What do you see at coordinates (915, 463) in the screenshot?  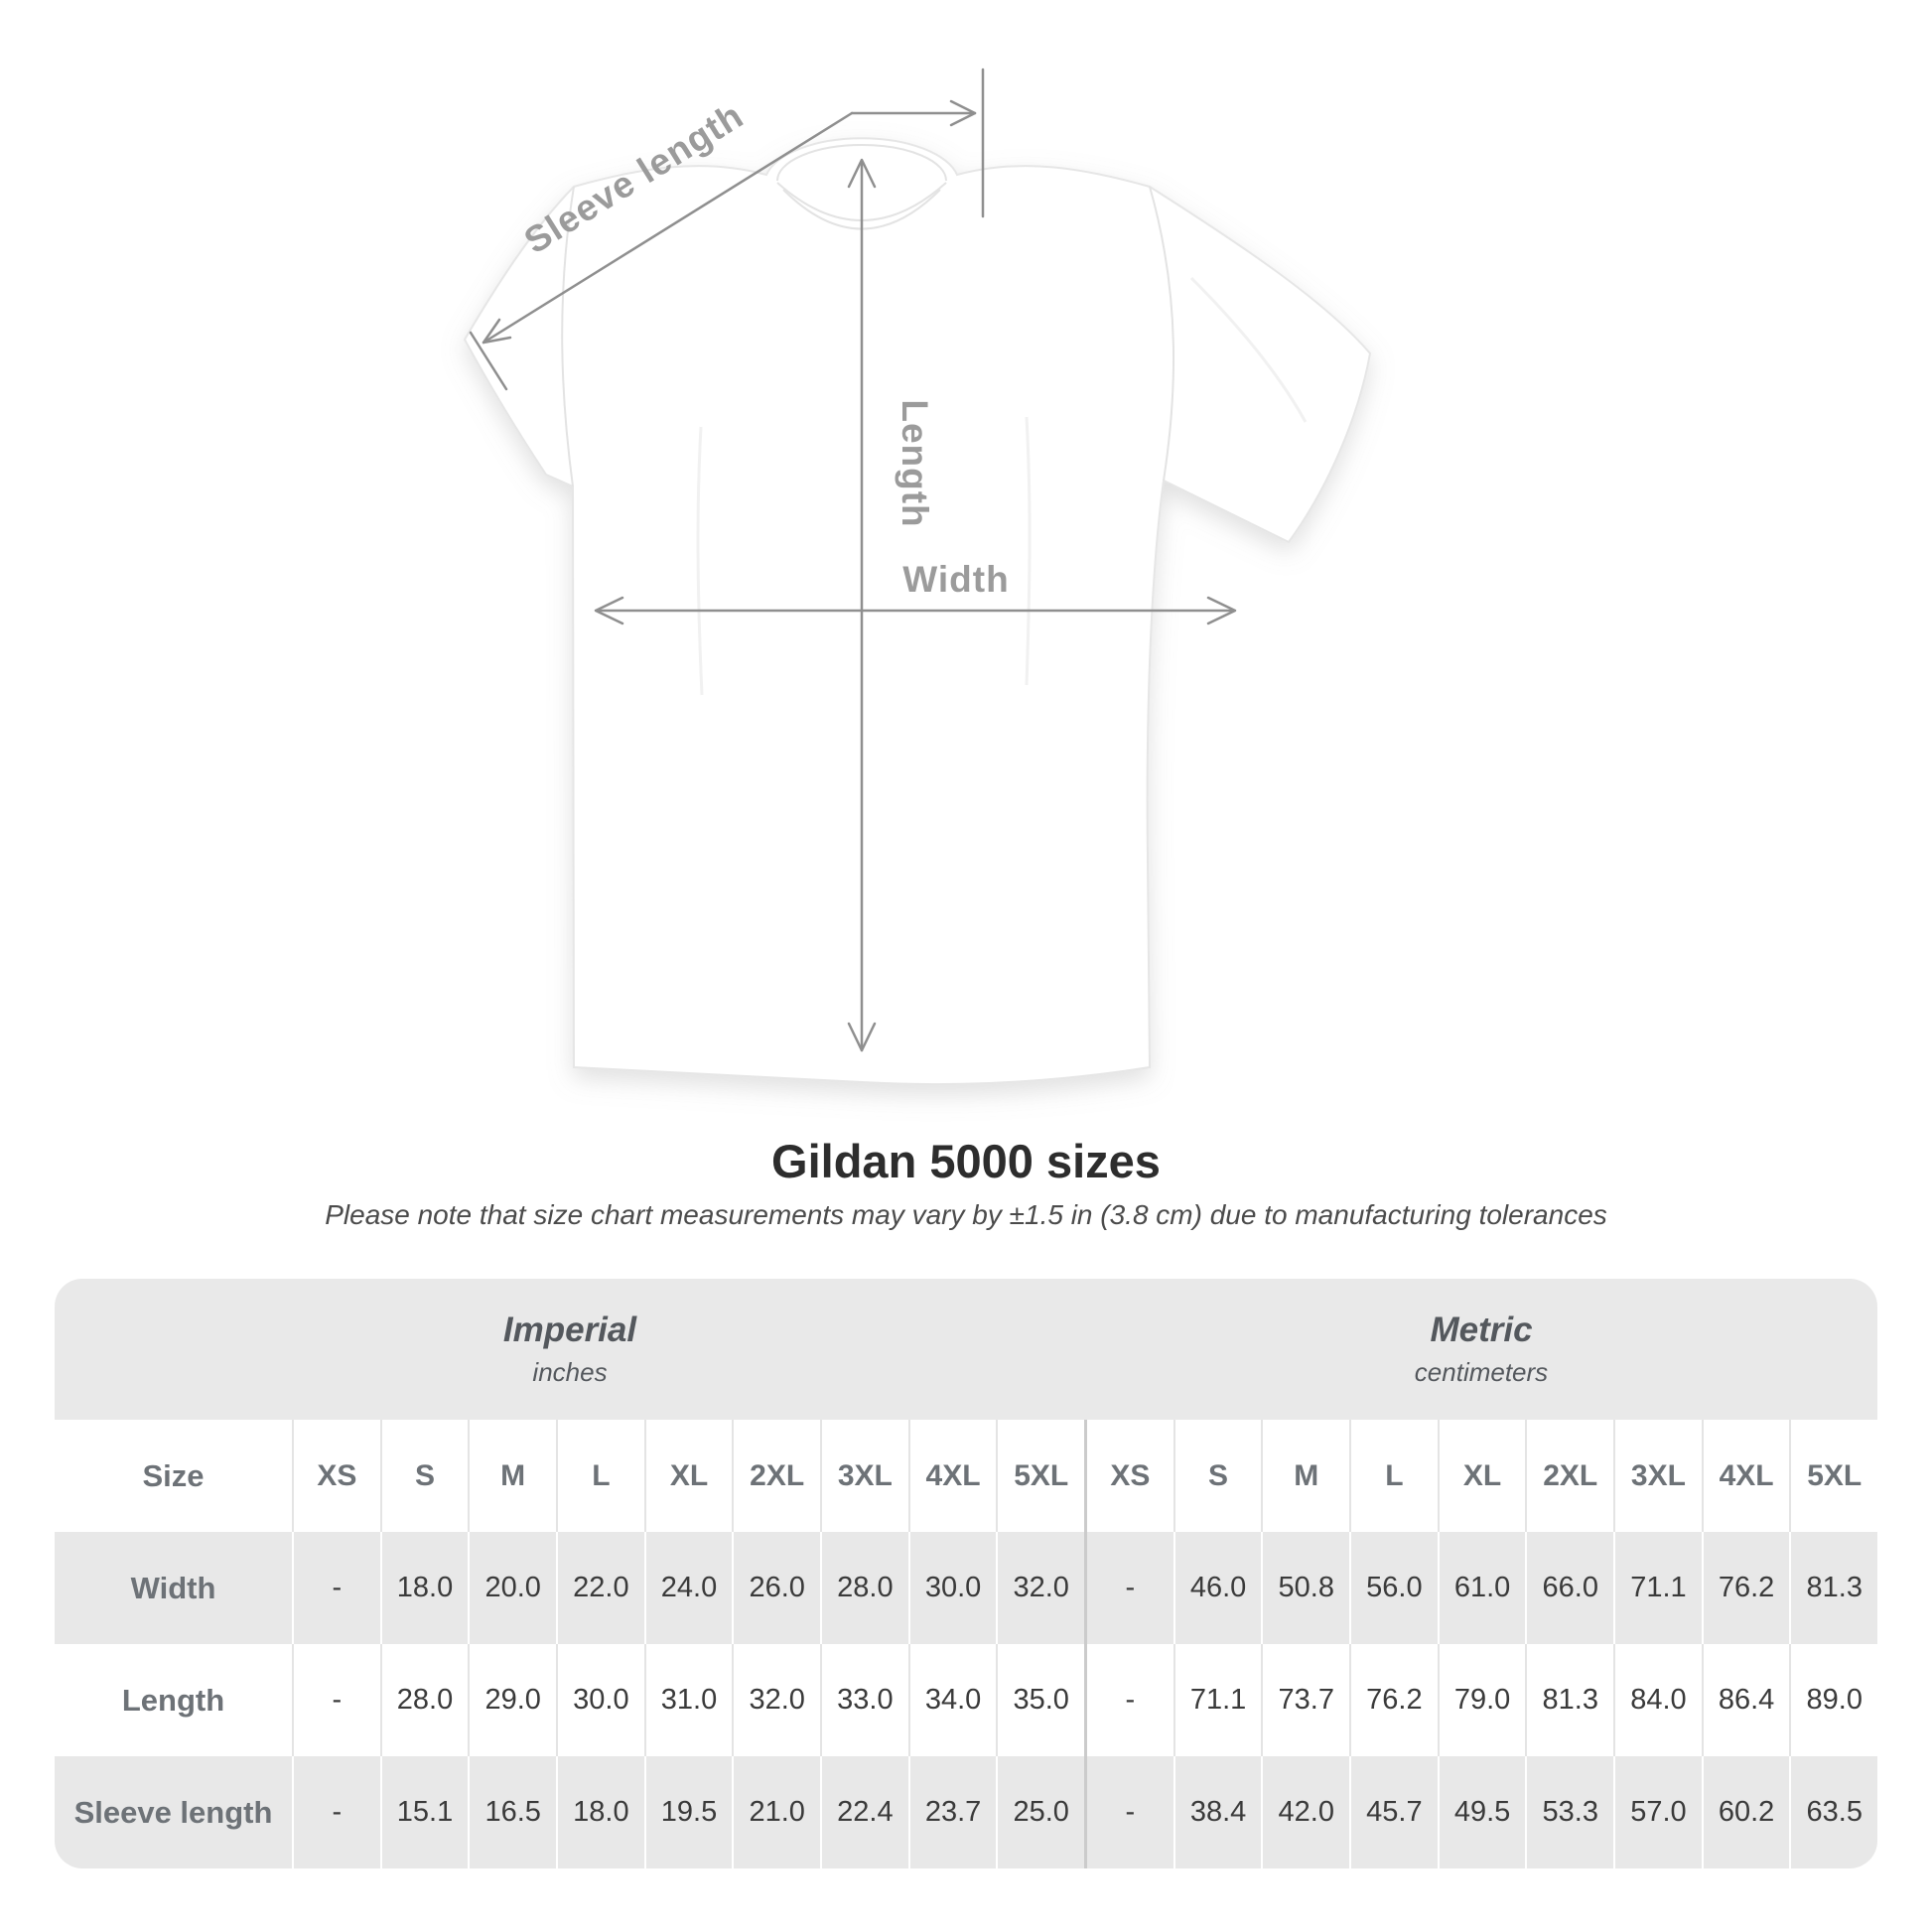 I see `length-label: Length` at bounding box center [915, 463].